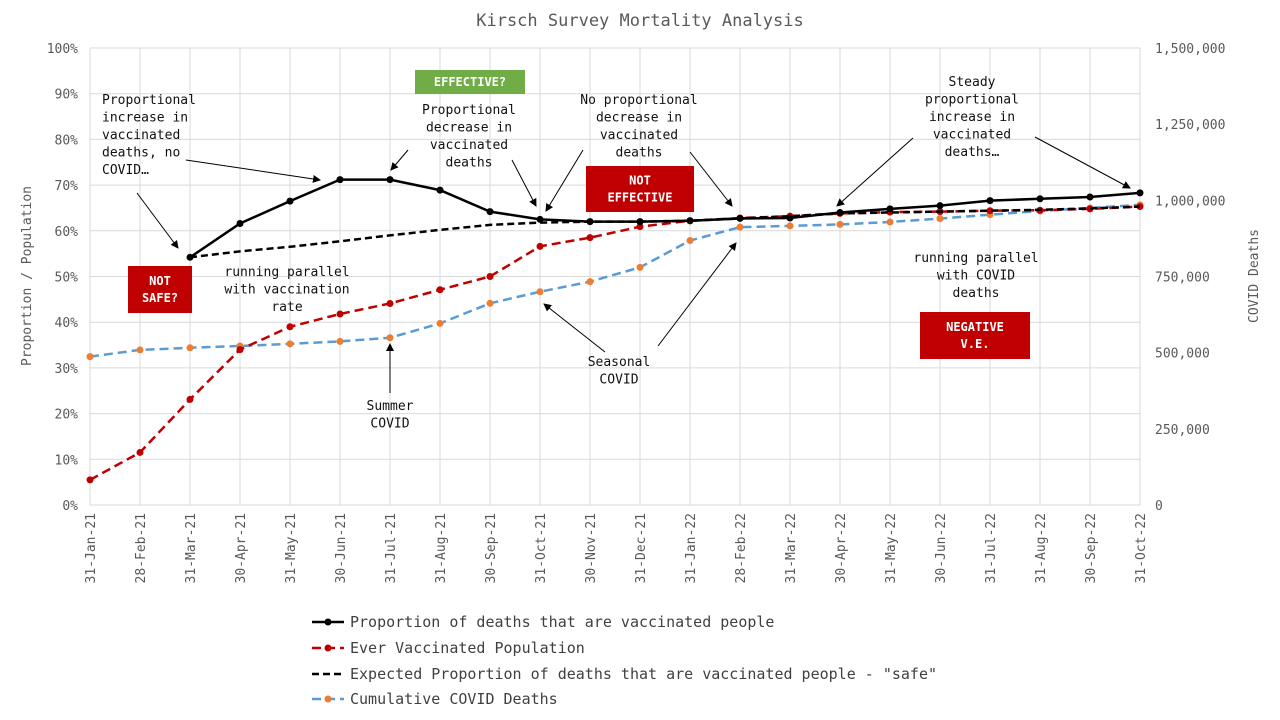  What do you see at coordinates (67, 186) in the screenshot?
I see `y-tick-label: 70%` at bounding box center [67, 186].